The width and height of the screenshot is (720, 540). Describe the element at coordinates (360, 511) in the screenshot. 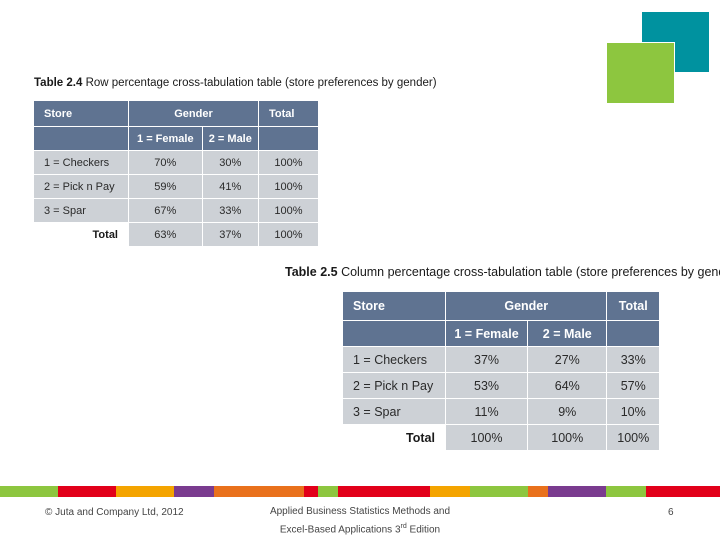

I see `book-title-line-1: Applied Business Statistics Methods and` at that location.